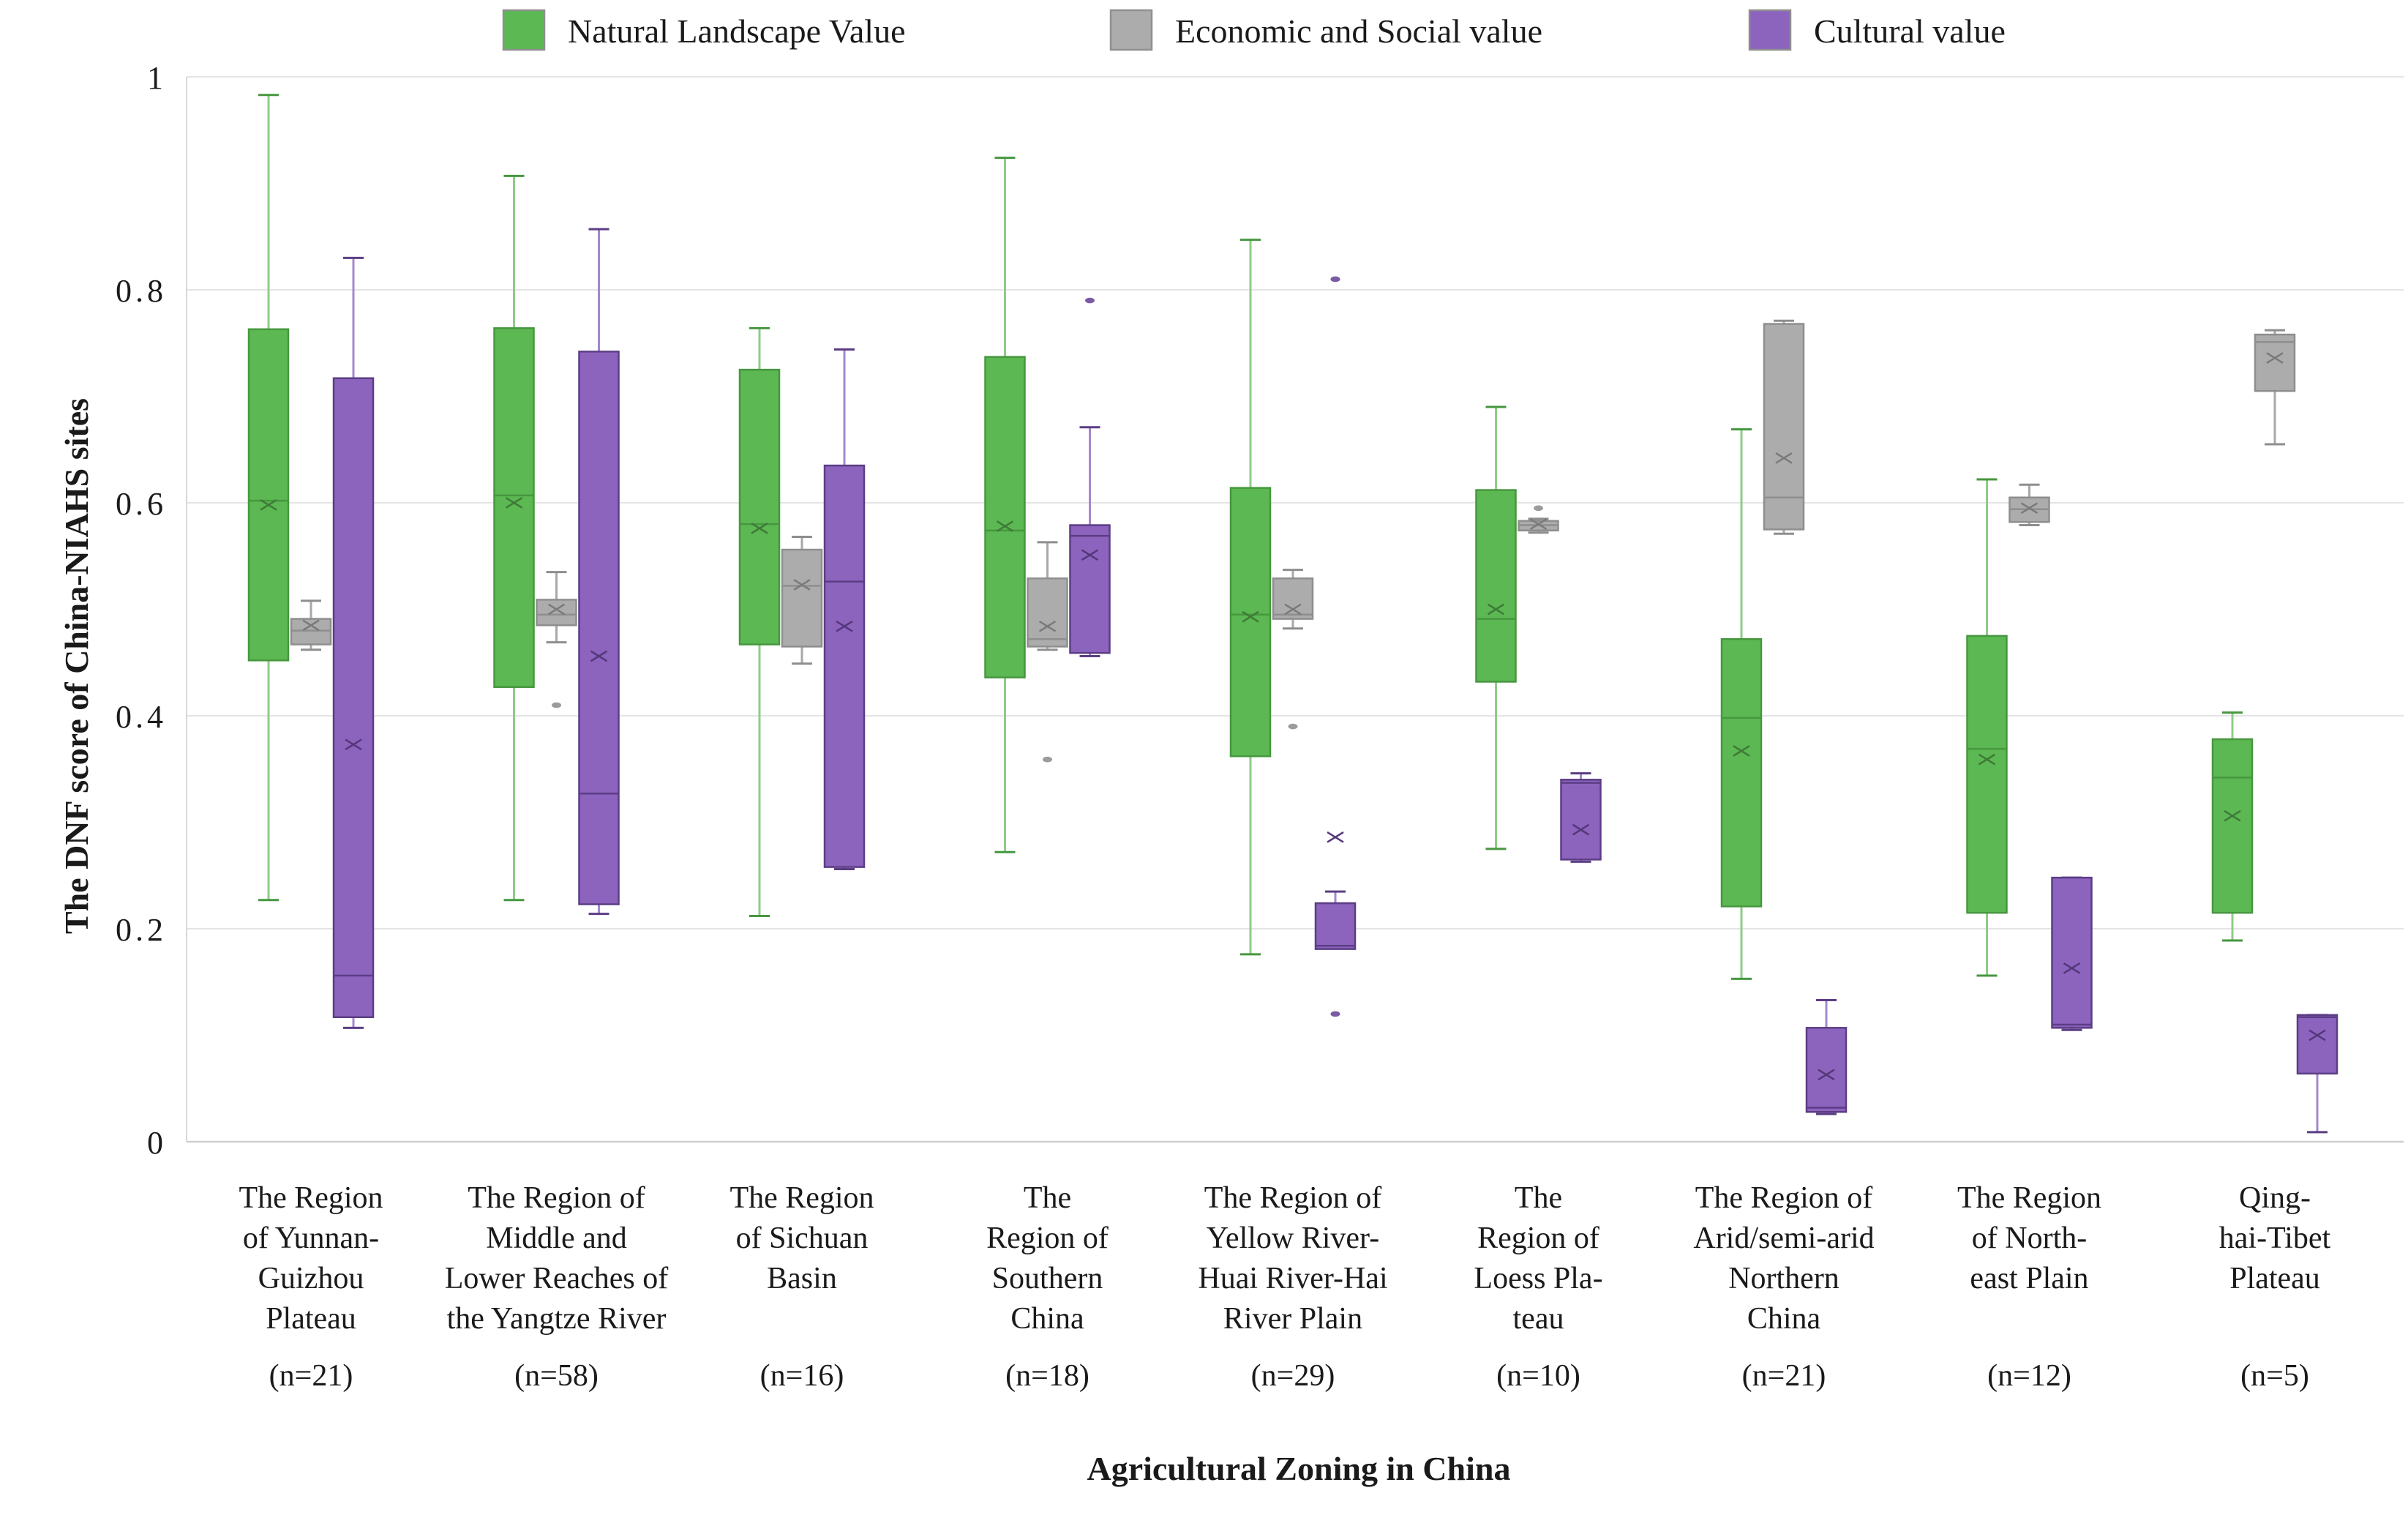 This screenshot has width=2408, height=1515. I want to click on x-category-label-line: Huai River-Hai, so click(1292, 1279).